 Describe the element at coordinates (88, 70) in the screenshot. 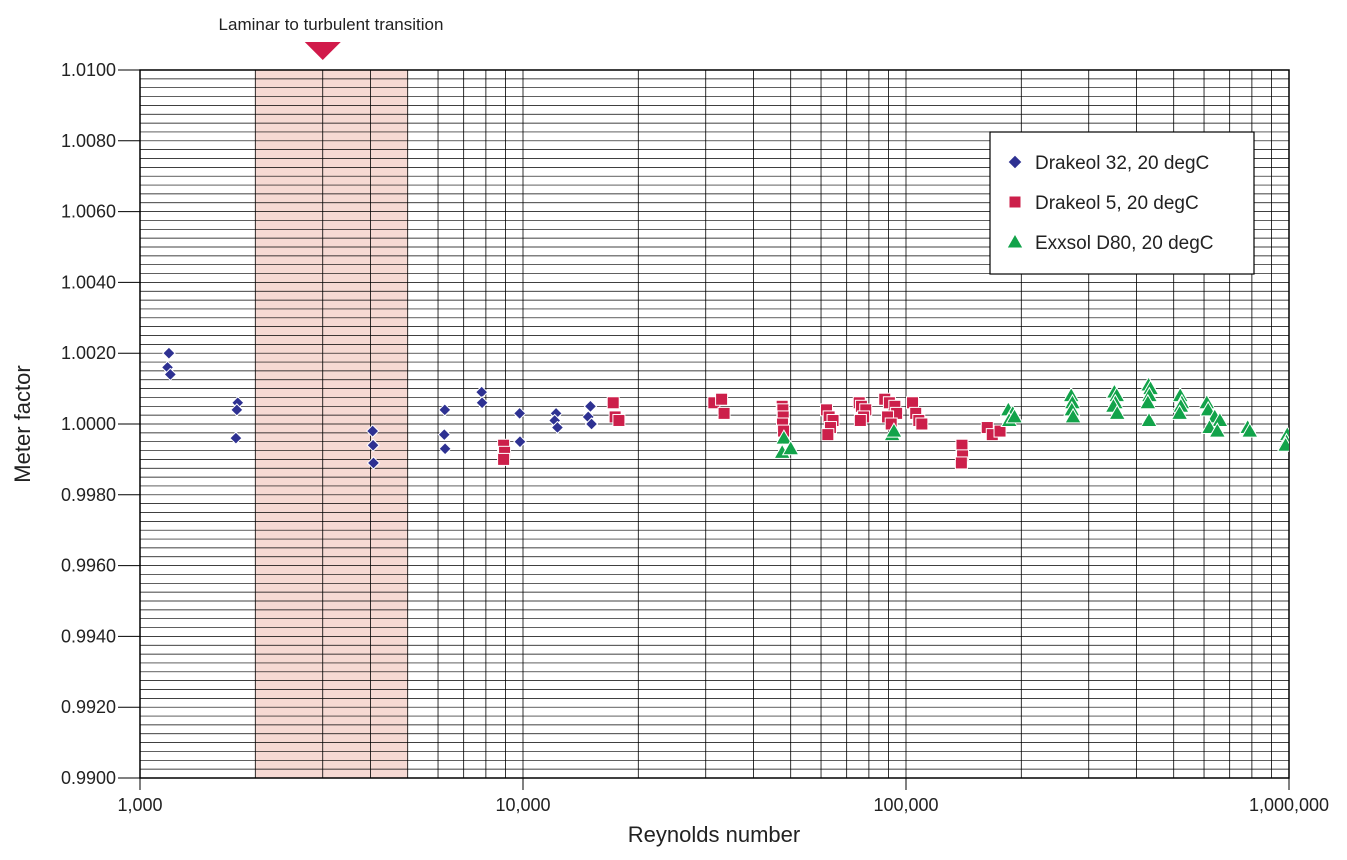

I see `y-tick-label: 1.0100` at that location.